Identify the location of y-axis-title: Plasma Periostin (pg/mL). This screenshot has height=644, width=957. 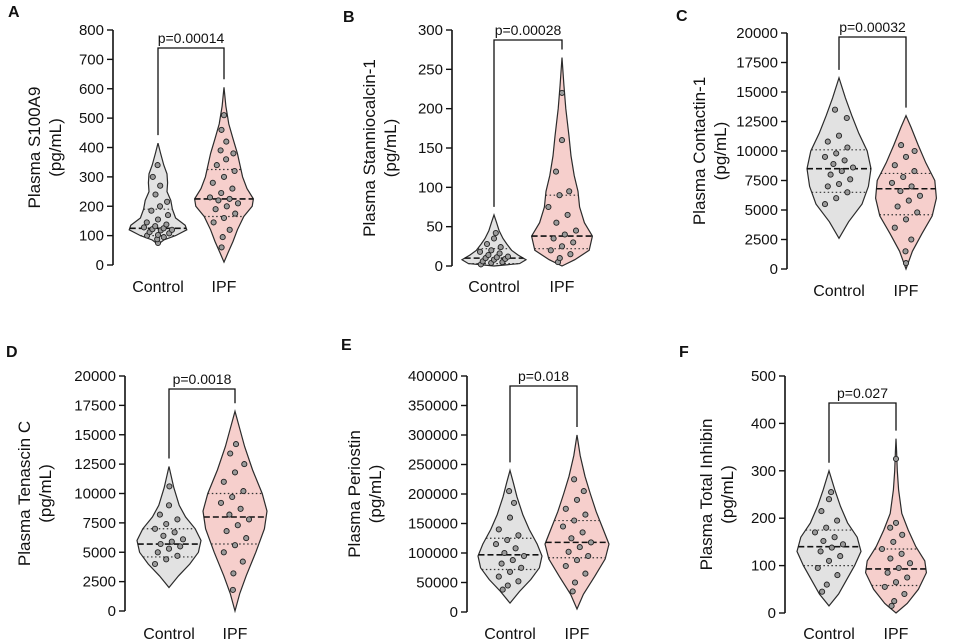
(365, 494).